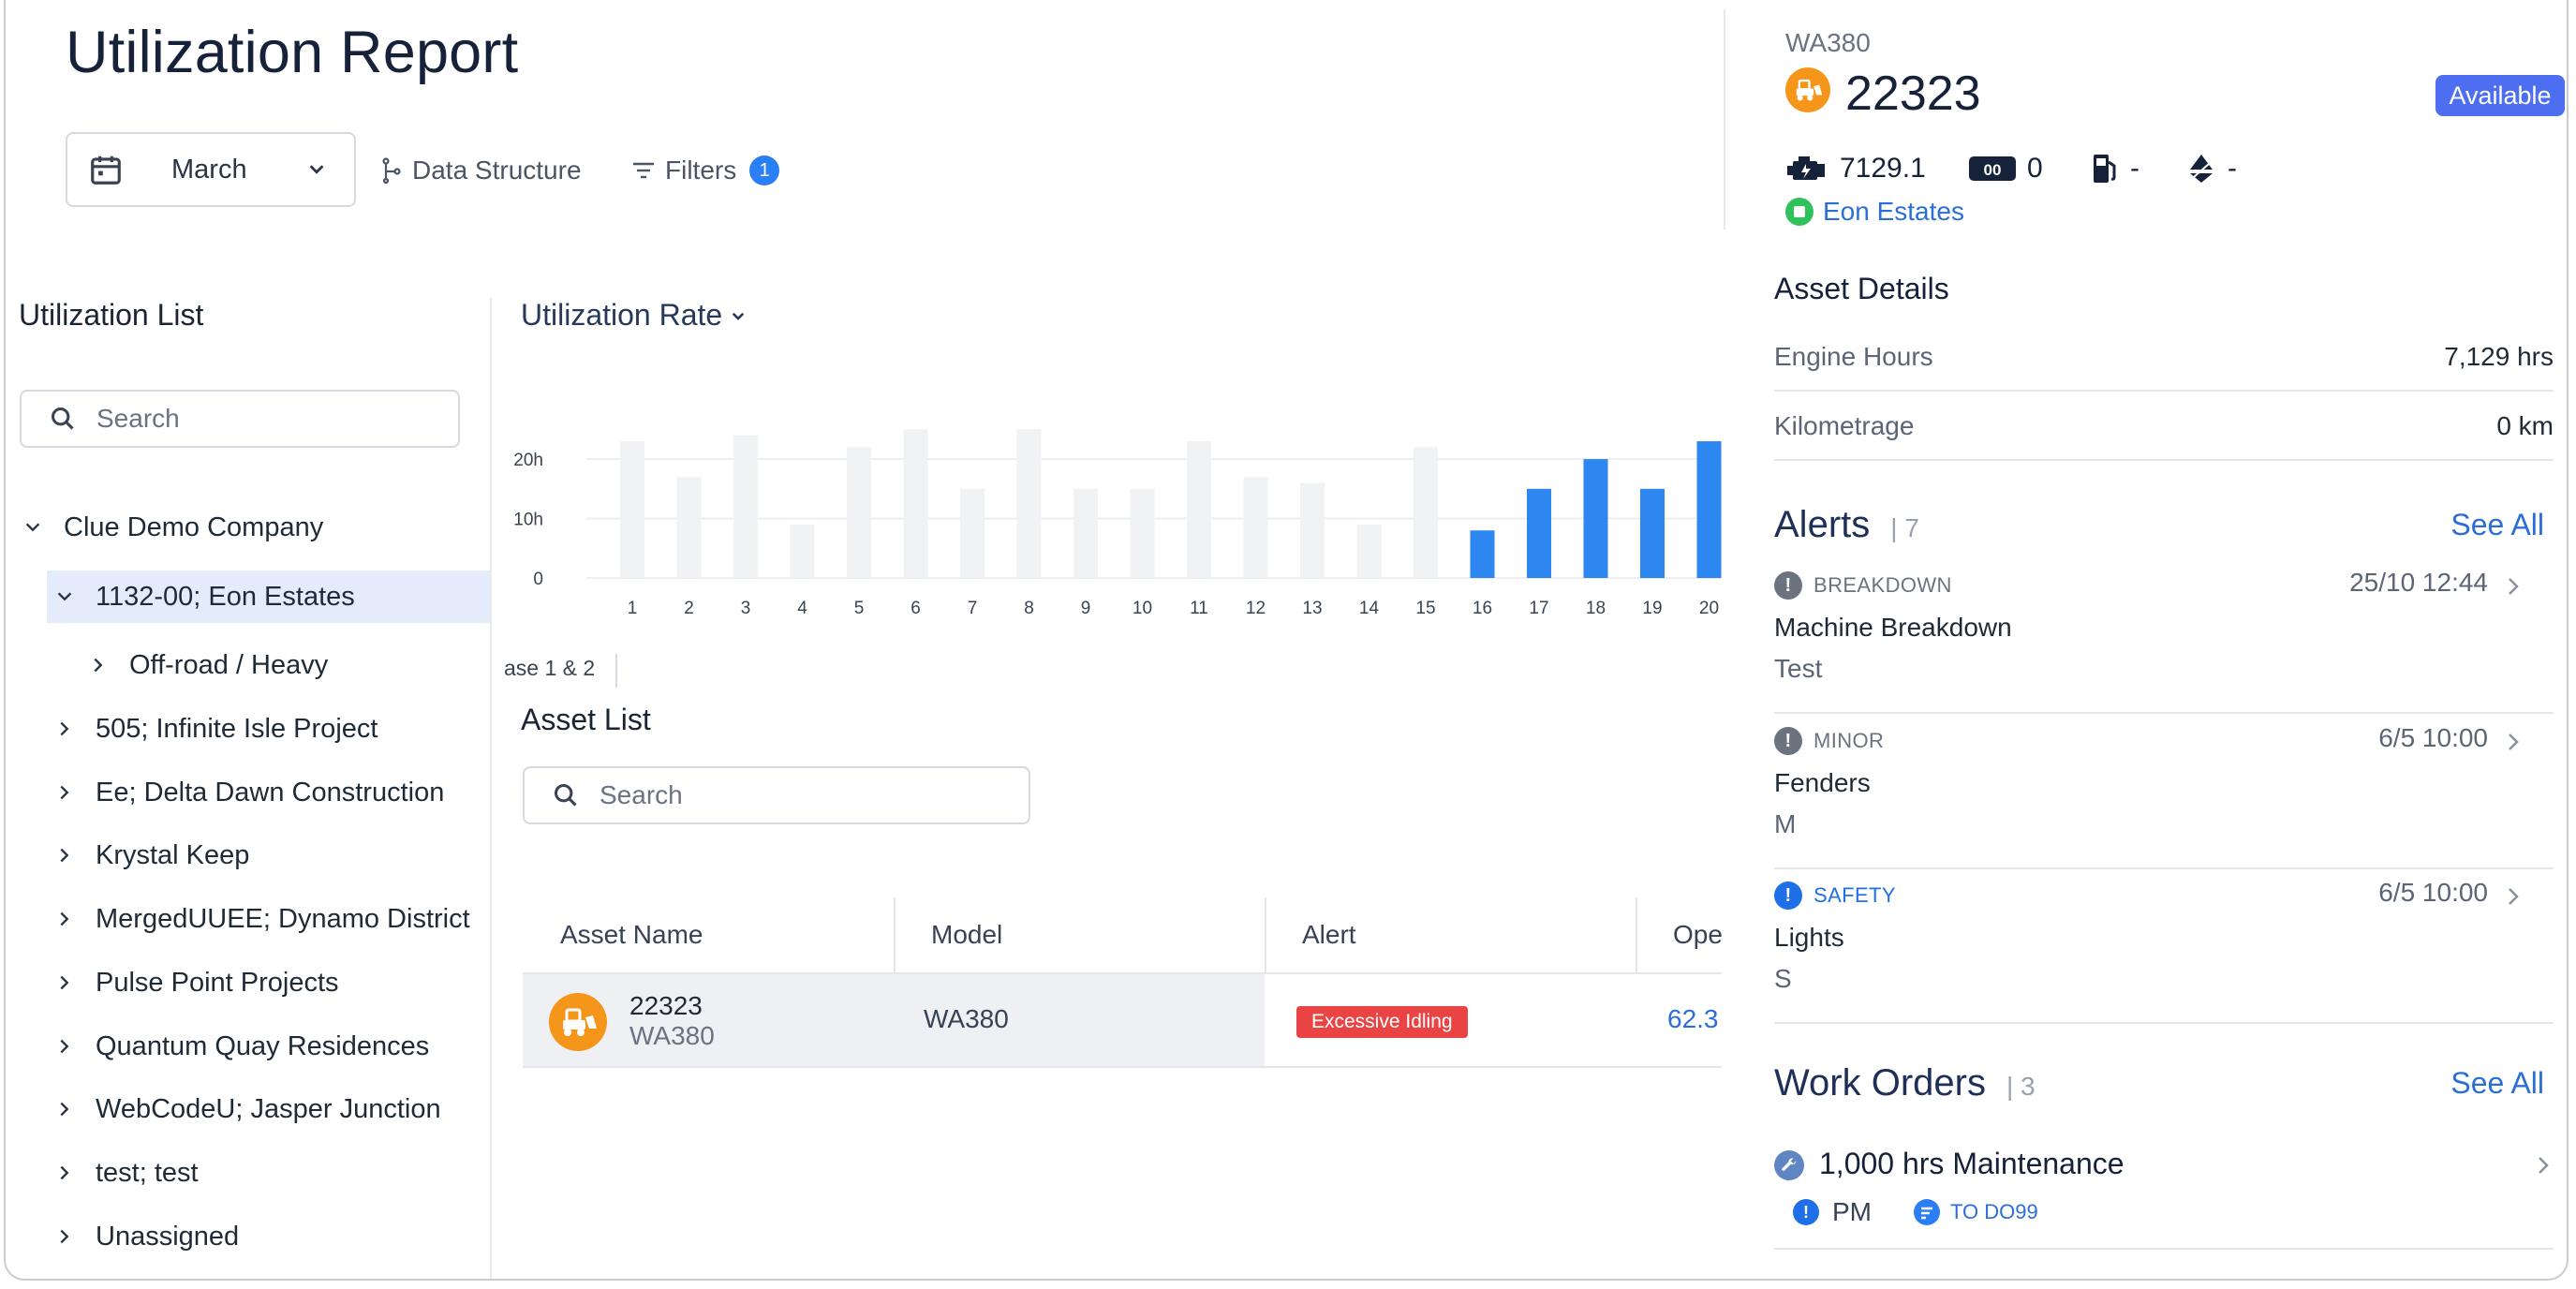 This screenshot has width=2576, height=1289. Describe the element at coordinates (146, 1236) in the screenshot. I see `tree-item: Unassigned` at that location.